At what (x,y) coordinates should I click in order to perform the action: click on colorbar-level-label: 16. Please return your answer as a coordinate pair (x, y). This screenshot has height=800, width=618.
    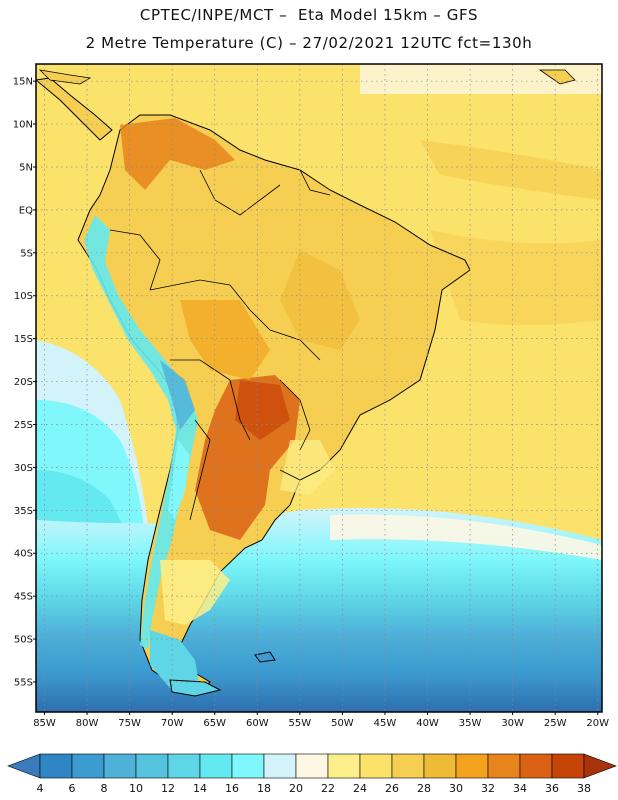
    Looking at the image, I should click on (232, 788).